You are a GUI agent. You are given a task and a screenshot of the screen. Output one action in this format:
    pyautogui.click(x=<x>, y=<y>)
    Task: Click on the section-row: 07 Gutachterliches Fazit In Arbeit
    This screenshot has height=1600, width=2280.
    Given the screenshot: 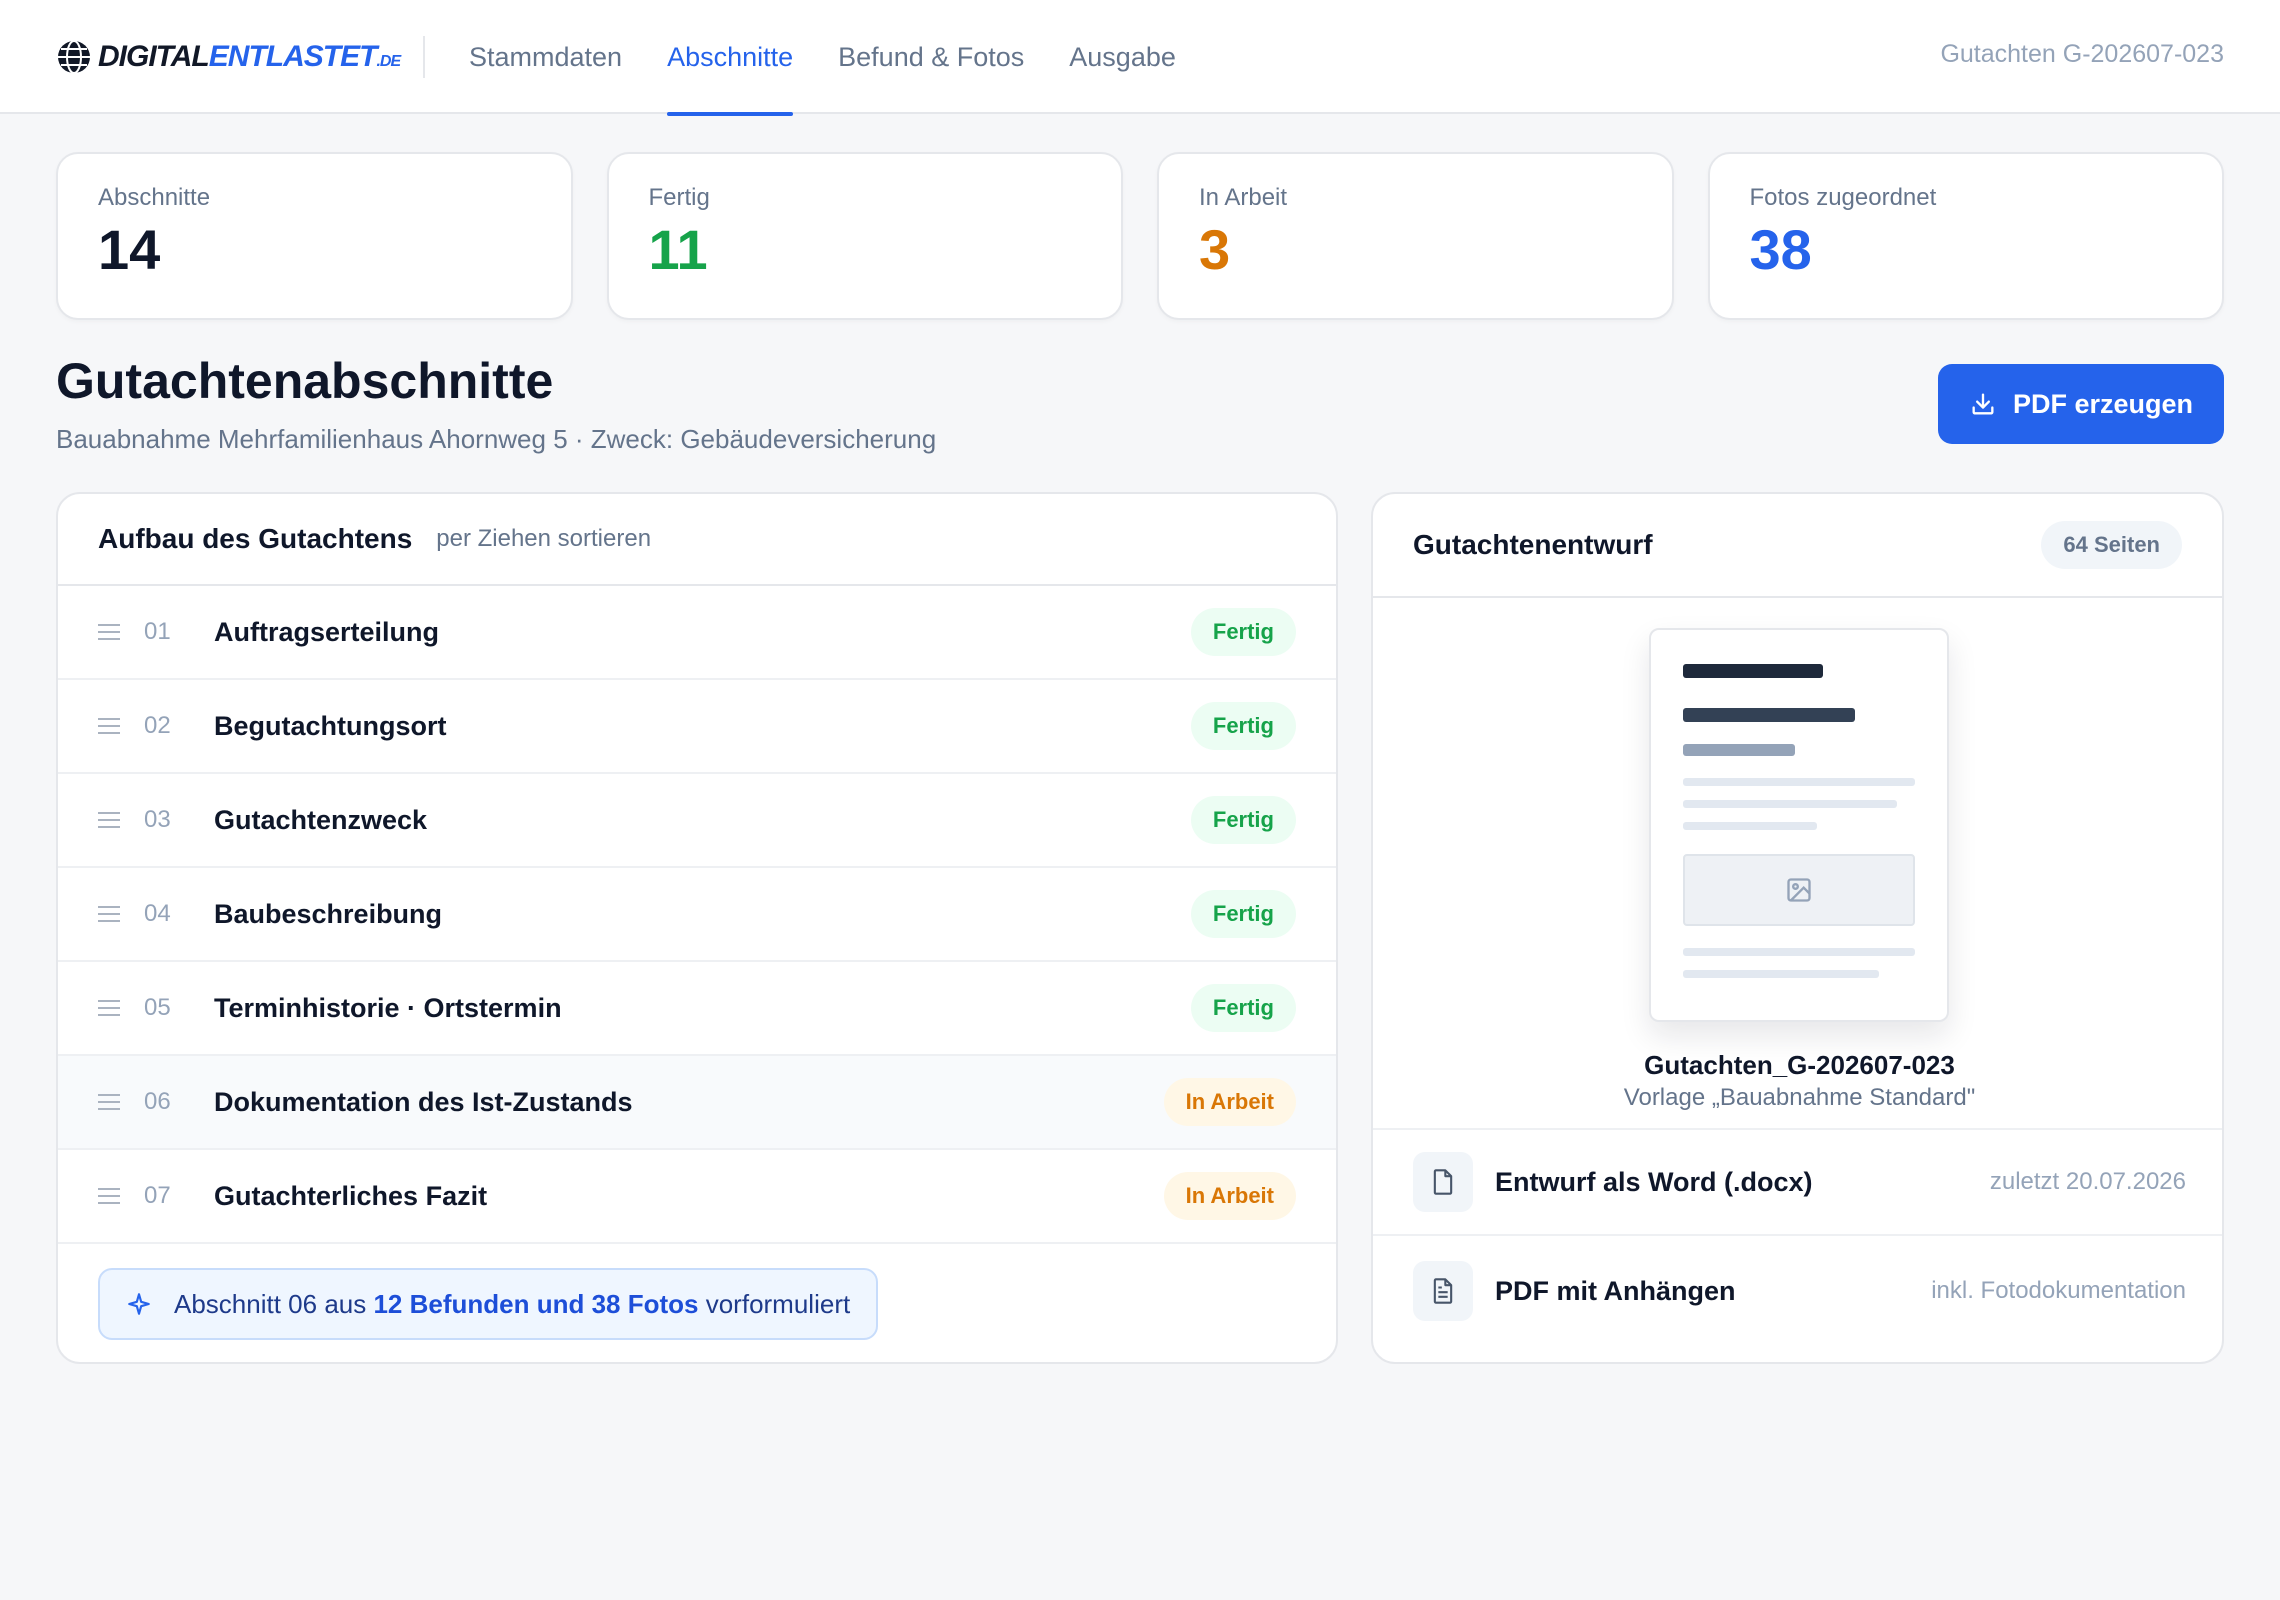 What is the action you would take?
    pyautogui.click(x=697, y=1197)
    